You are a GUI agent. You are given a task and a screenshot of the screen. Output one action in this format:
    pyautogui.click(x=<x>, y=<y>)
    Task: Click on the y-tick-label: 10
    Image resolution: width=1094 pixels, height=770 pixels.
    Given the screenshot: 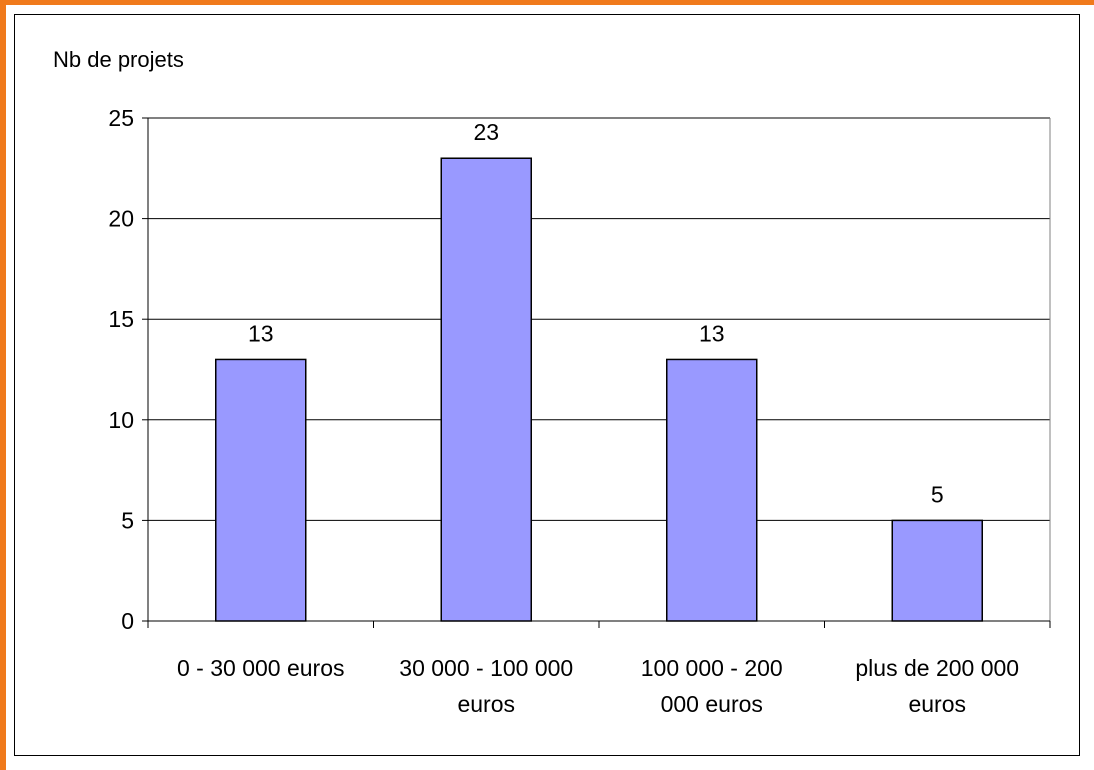 What is the action you would take?
    pyautogui.click(x=121, y=420)
    